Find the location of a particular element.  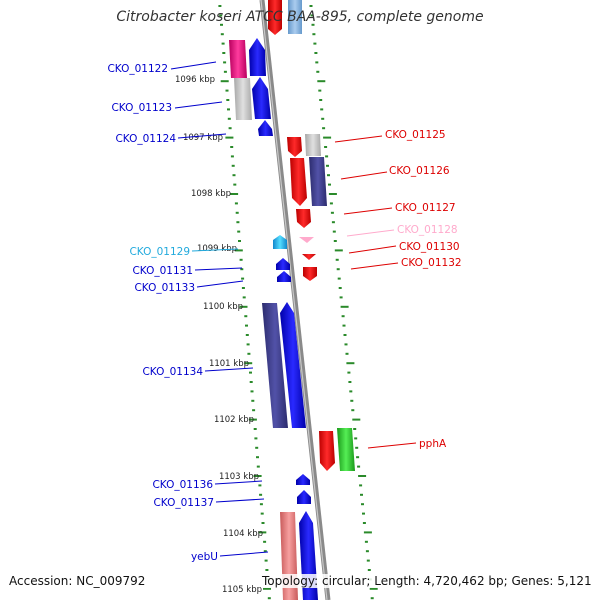

right-scale-dots is located at coordinates (343, 302).